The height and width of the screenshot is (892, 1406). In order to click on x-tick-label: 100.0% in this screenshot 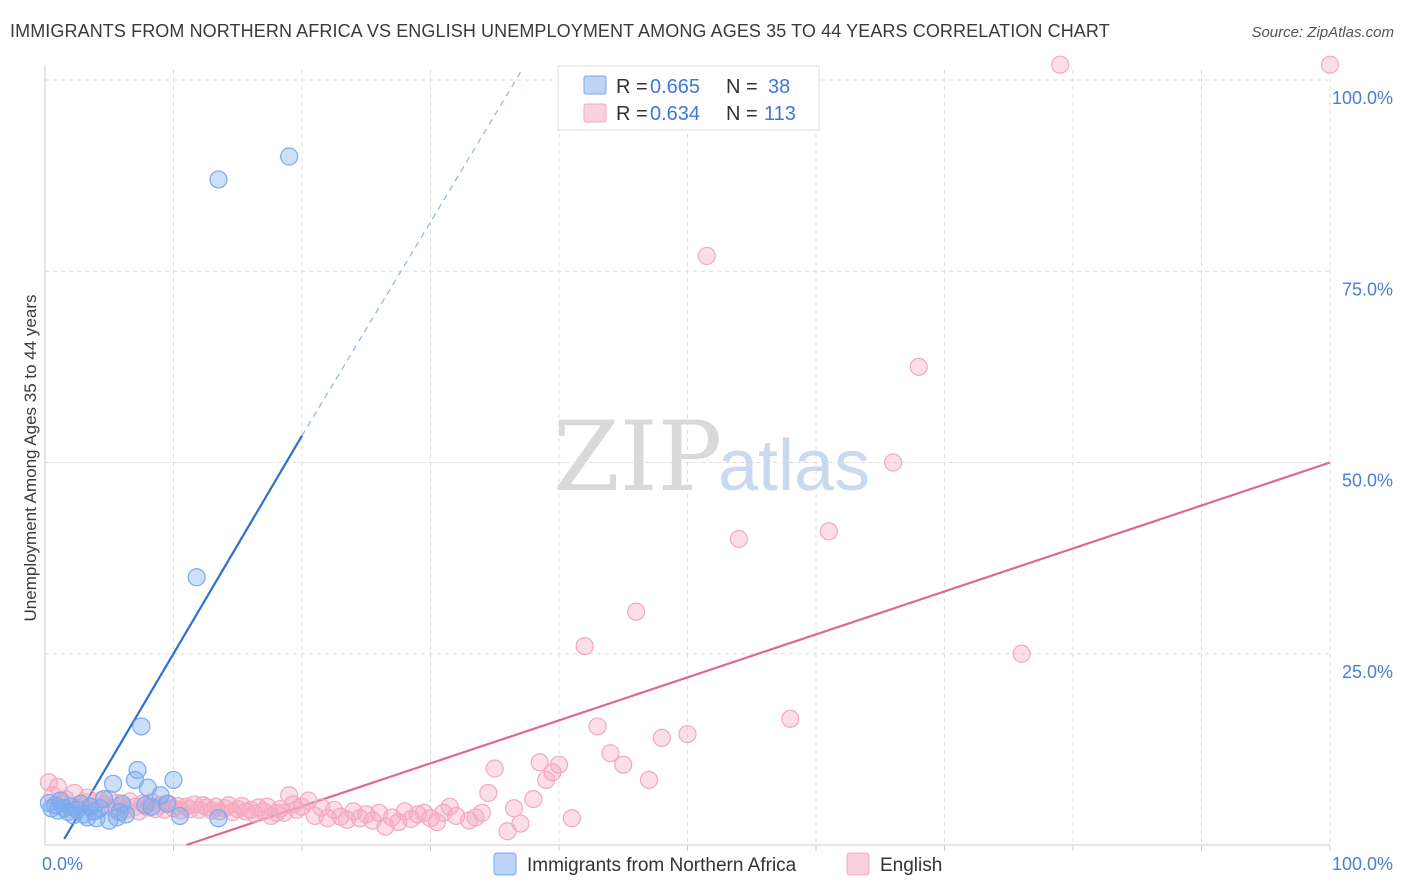, I will do `click(1362, 864)`.